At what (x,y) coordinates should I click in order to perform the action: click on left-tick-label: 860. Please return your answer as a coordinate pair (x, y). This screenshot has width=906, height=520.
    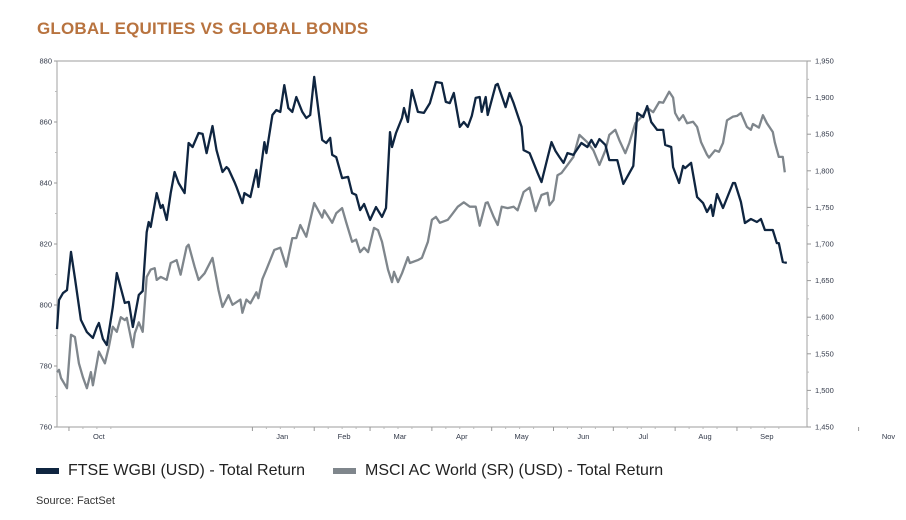
    Looking at the image, I should click on (45, 122).